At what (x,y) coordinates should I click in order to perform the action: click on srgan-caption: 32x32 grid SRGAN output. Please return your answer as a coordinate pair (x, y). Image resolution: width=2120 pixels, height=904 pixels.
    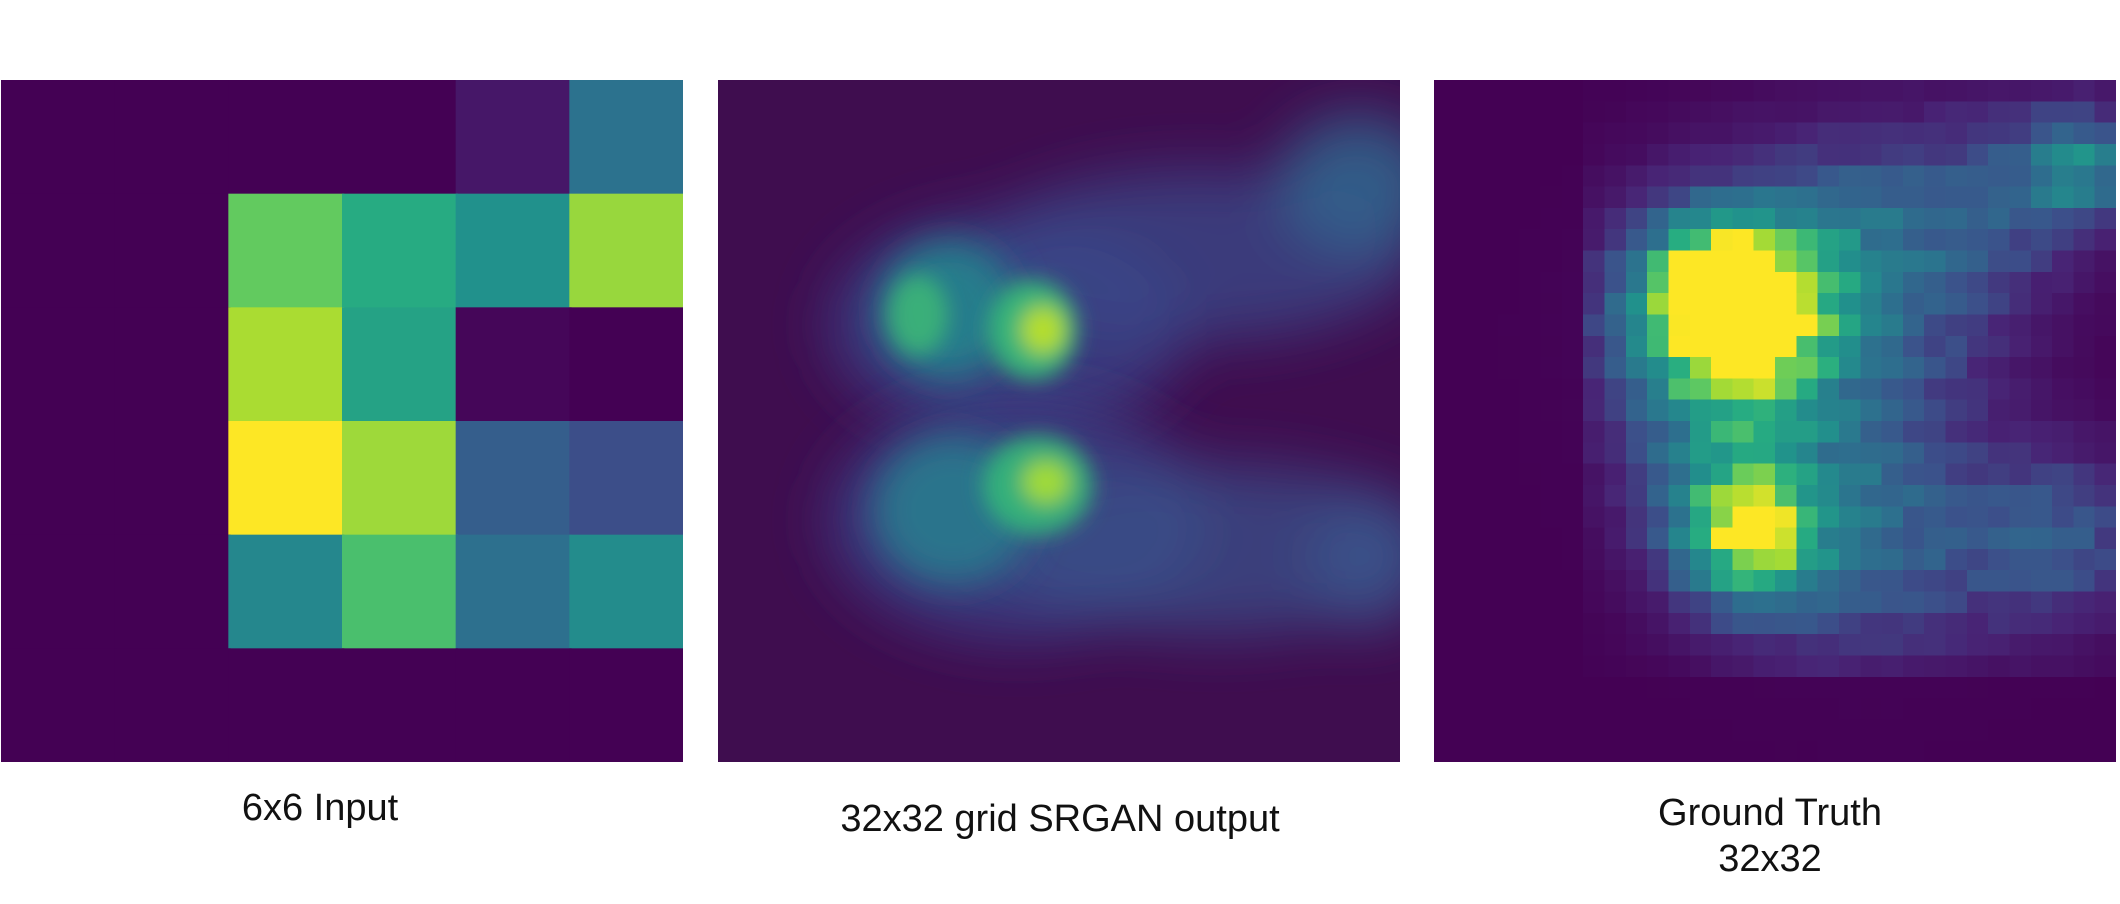
    Looking at the image, I should click on (1060, 819).